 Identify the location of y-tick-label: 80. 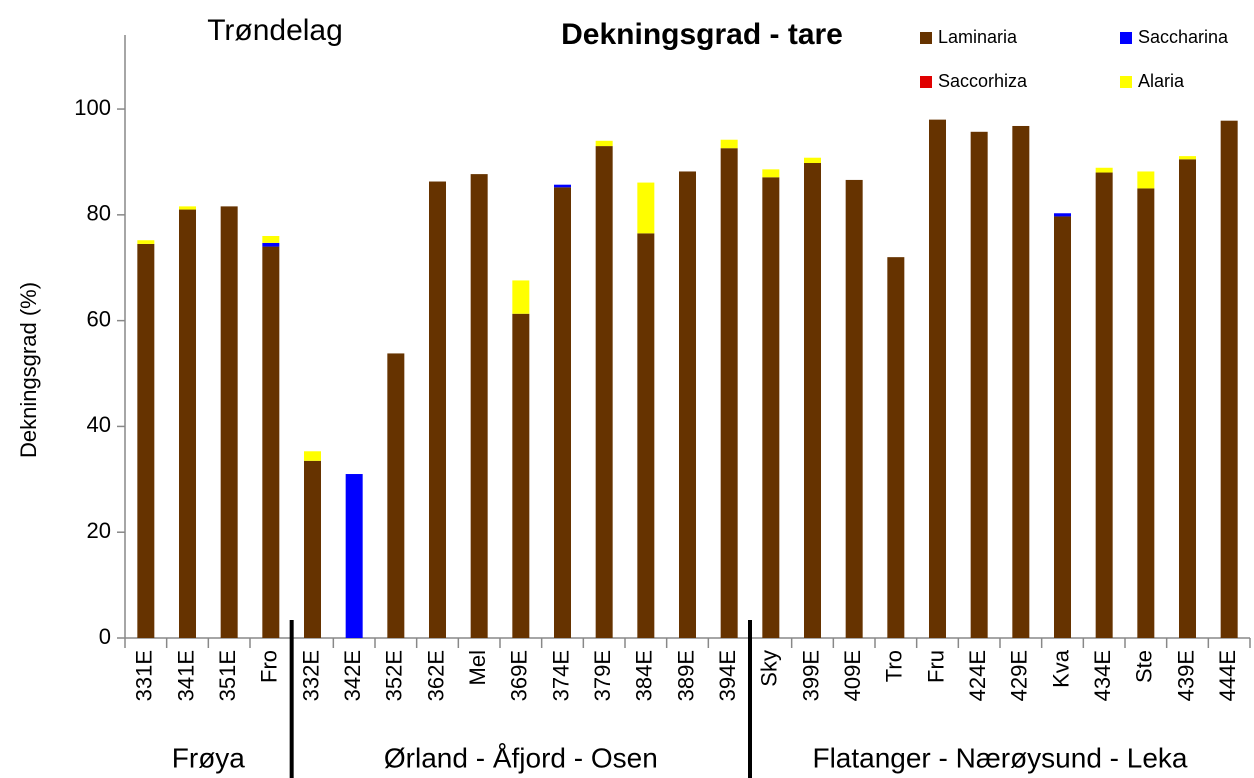
(99, 213).